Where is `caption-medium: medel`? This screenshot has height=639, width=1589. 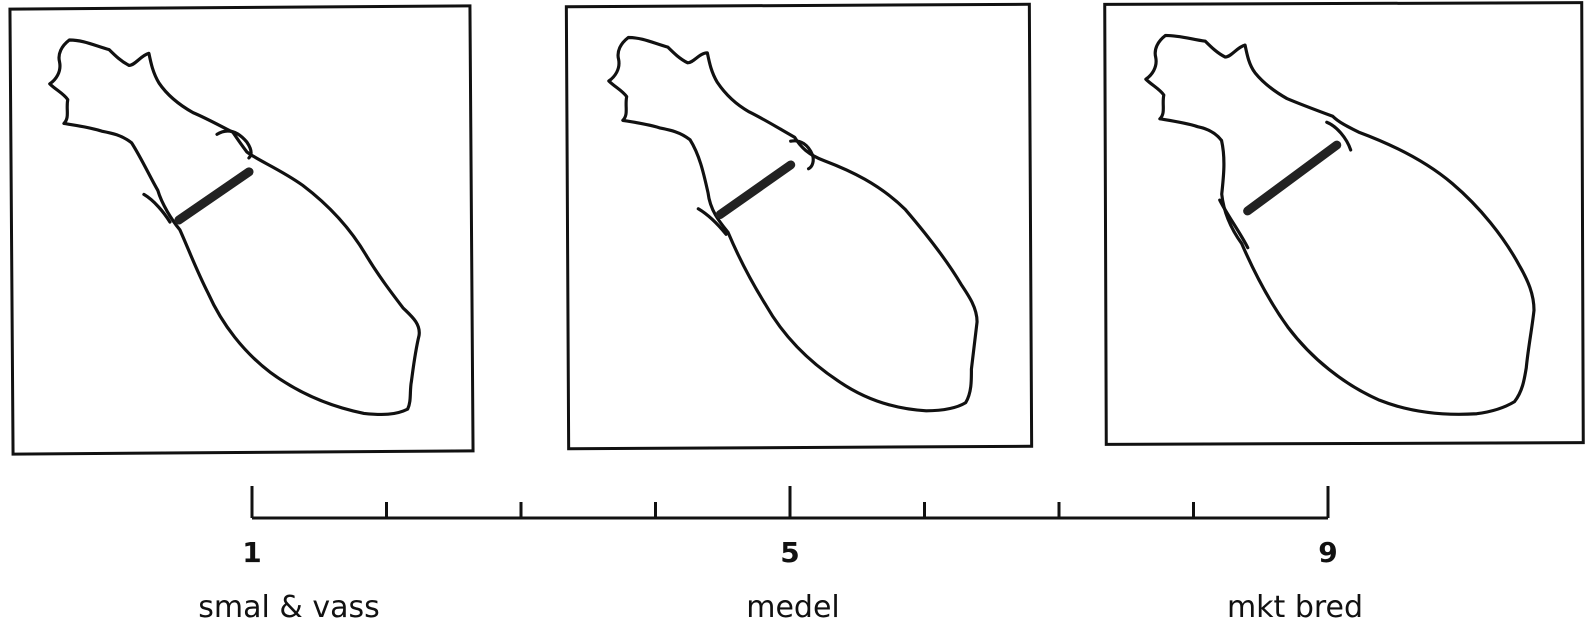 caption-medium: medel is located at coordinates (793, 607).